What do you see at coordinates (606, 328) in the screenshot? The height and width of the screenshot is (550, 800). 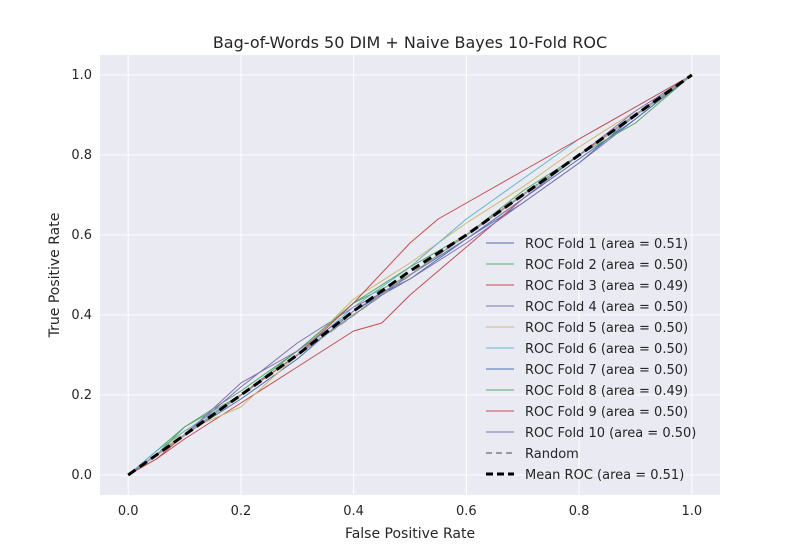 I see `legend-label: ROC Fold 5 (area = 0.50)` at bounding box center [606, 328].